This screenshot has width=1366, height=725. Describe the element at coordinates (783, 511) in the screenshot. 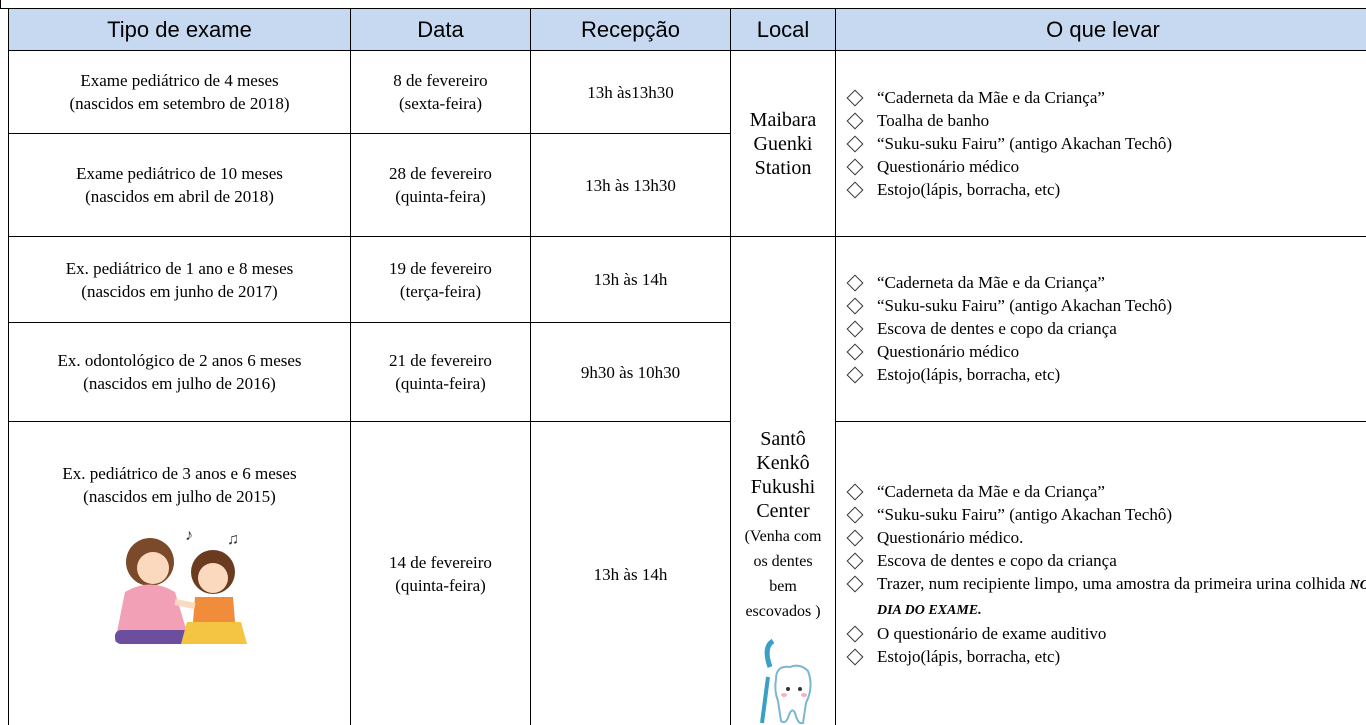

I see `location-name: Center` at that location.